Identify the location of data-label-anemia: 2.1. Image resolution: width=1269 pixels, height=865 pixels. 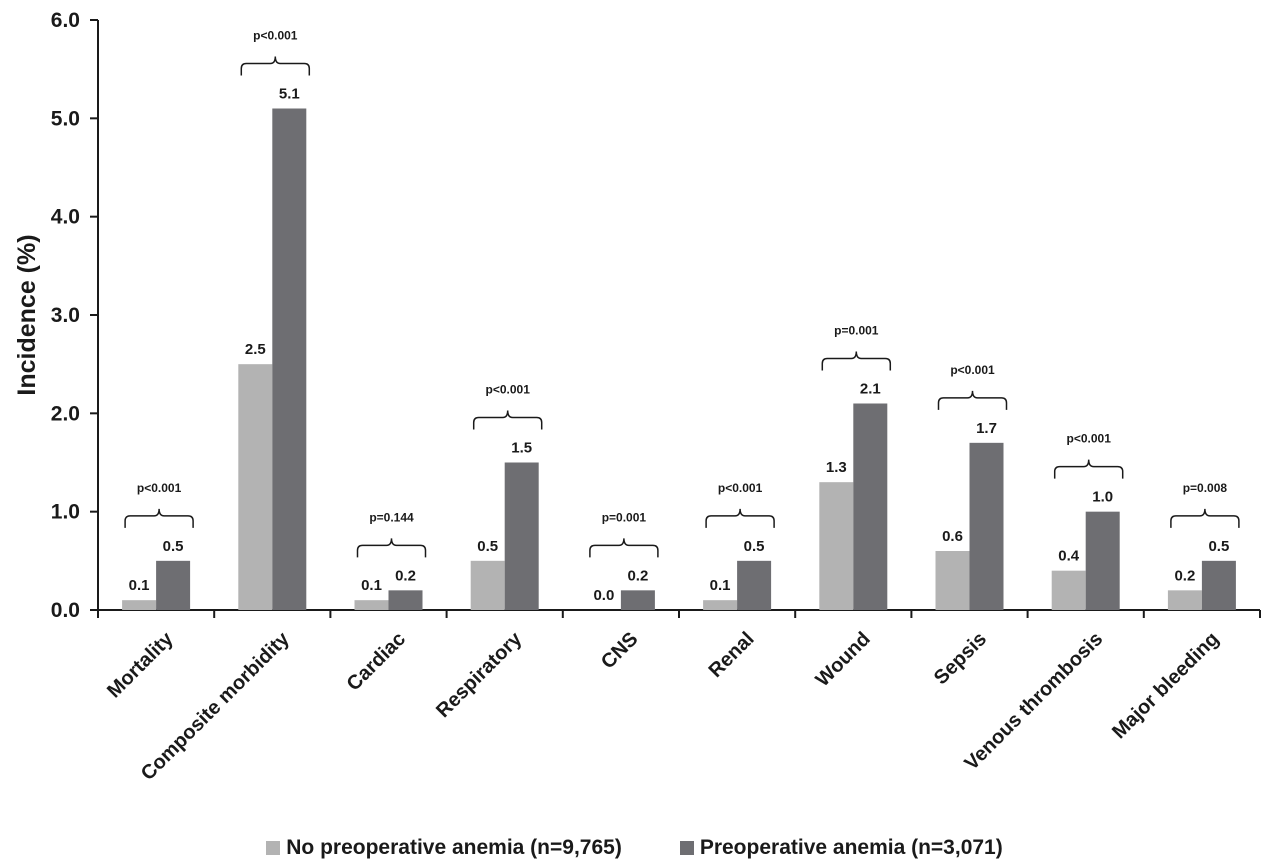
(870, 389).